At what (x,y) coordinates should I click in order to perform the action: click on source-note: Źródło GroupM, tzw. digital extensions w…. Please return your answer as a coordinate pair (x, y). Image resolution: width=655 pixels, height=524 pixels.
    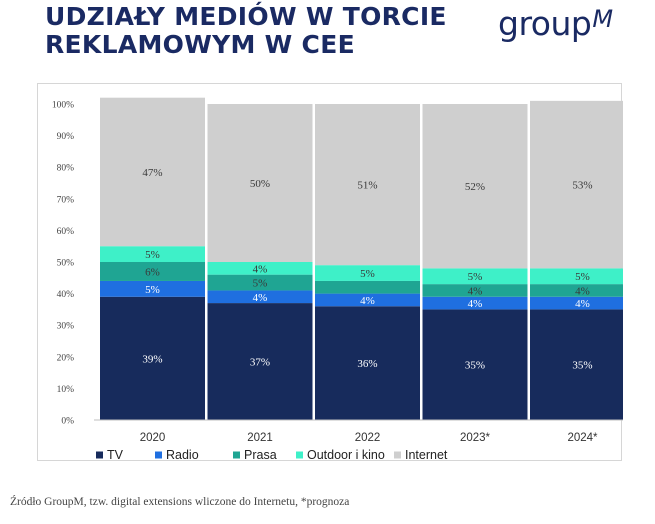
    Looking at the image, I should click on (180, 502).